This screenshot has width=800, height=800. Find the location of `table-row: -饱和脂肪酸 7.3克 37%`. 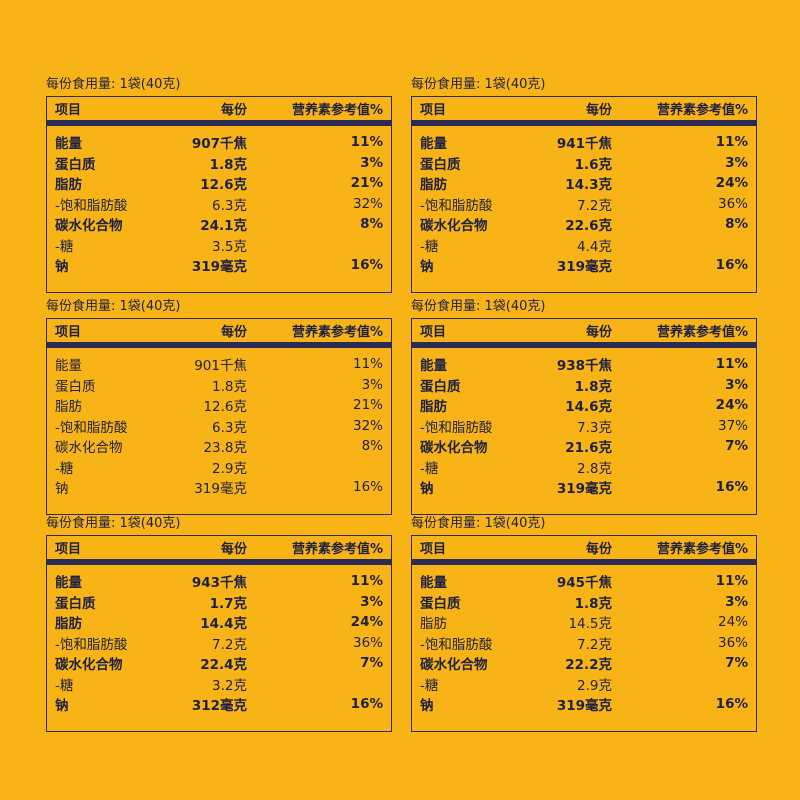

table-row: -饱和脂肪酸 7.3克 37% is located at coordinates (584, 426).